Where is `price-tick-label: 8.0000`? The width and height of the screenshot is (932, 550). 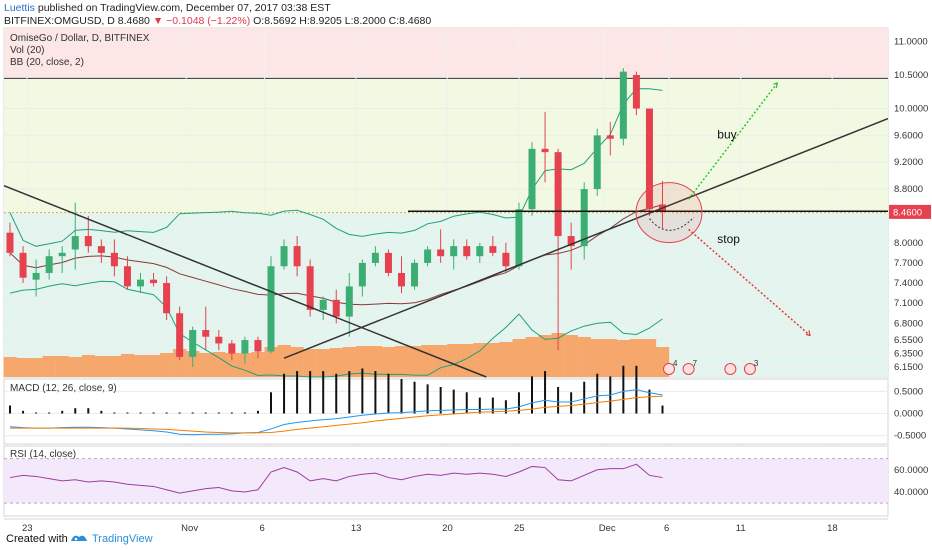
price-tick-label: 8.0000 is located at coordinates (908, 243).